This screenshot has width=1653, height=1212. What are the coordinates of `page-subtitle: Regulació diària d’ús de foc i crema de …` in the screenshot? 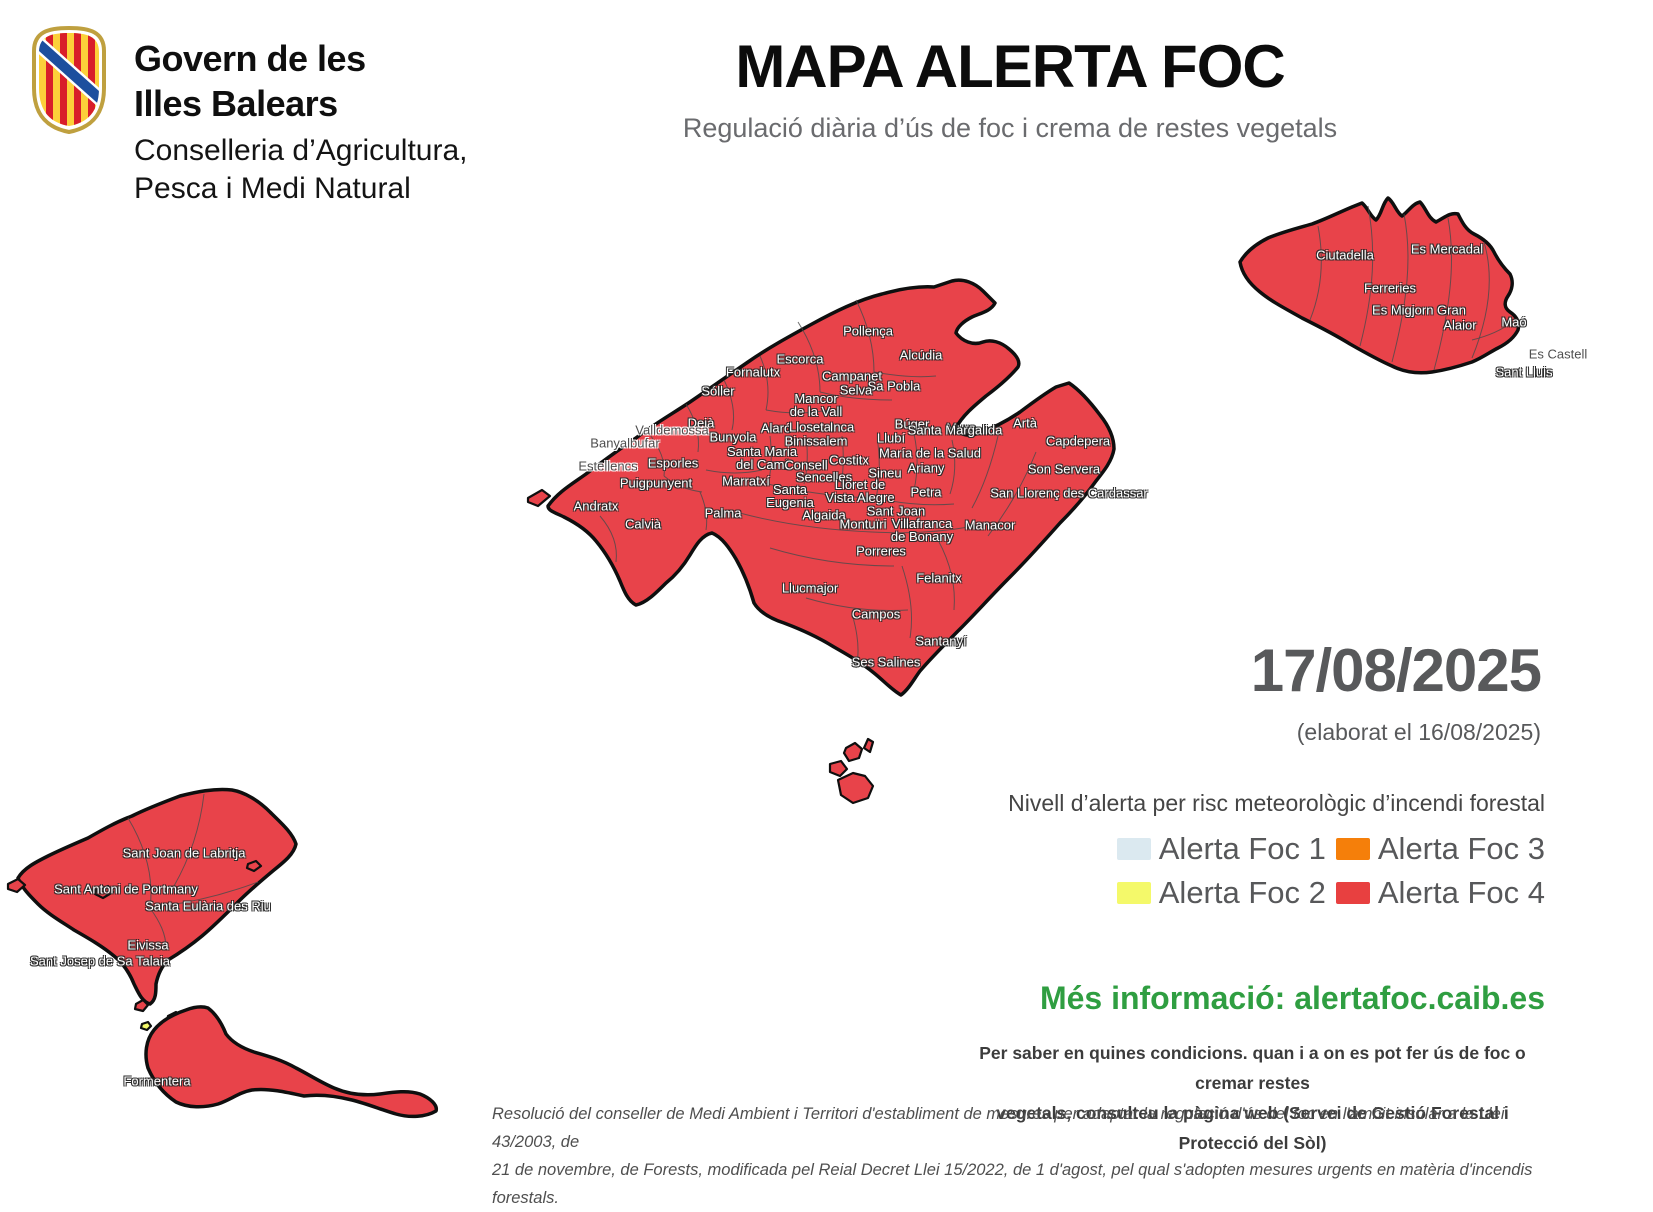 It's located at (1010, 128).